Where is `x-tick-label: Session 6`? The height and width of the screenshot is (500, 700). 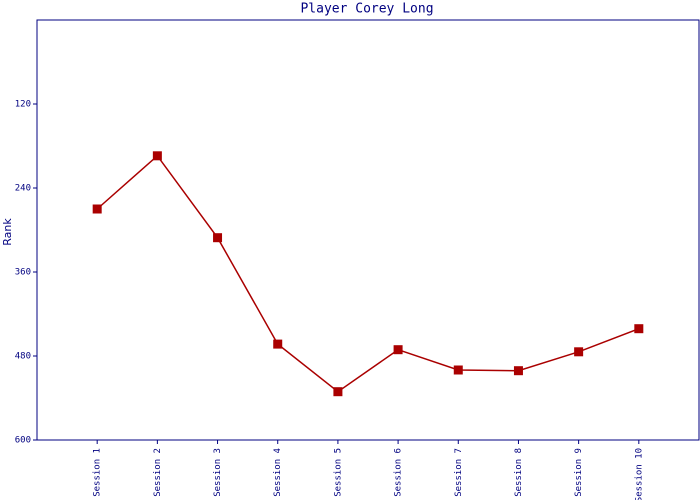
x-tick-label: Session 6 is located at coordinates (399, 472).